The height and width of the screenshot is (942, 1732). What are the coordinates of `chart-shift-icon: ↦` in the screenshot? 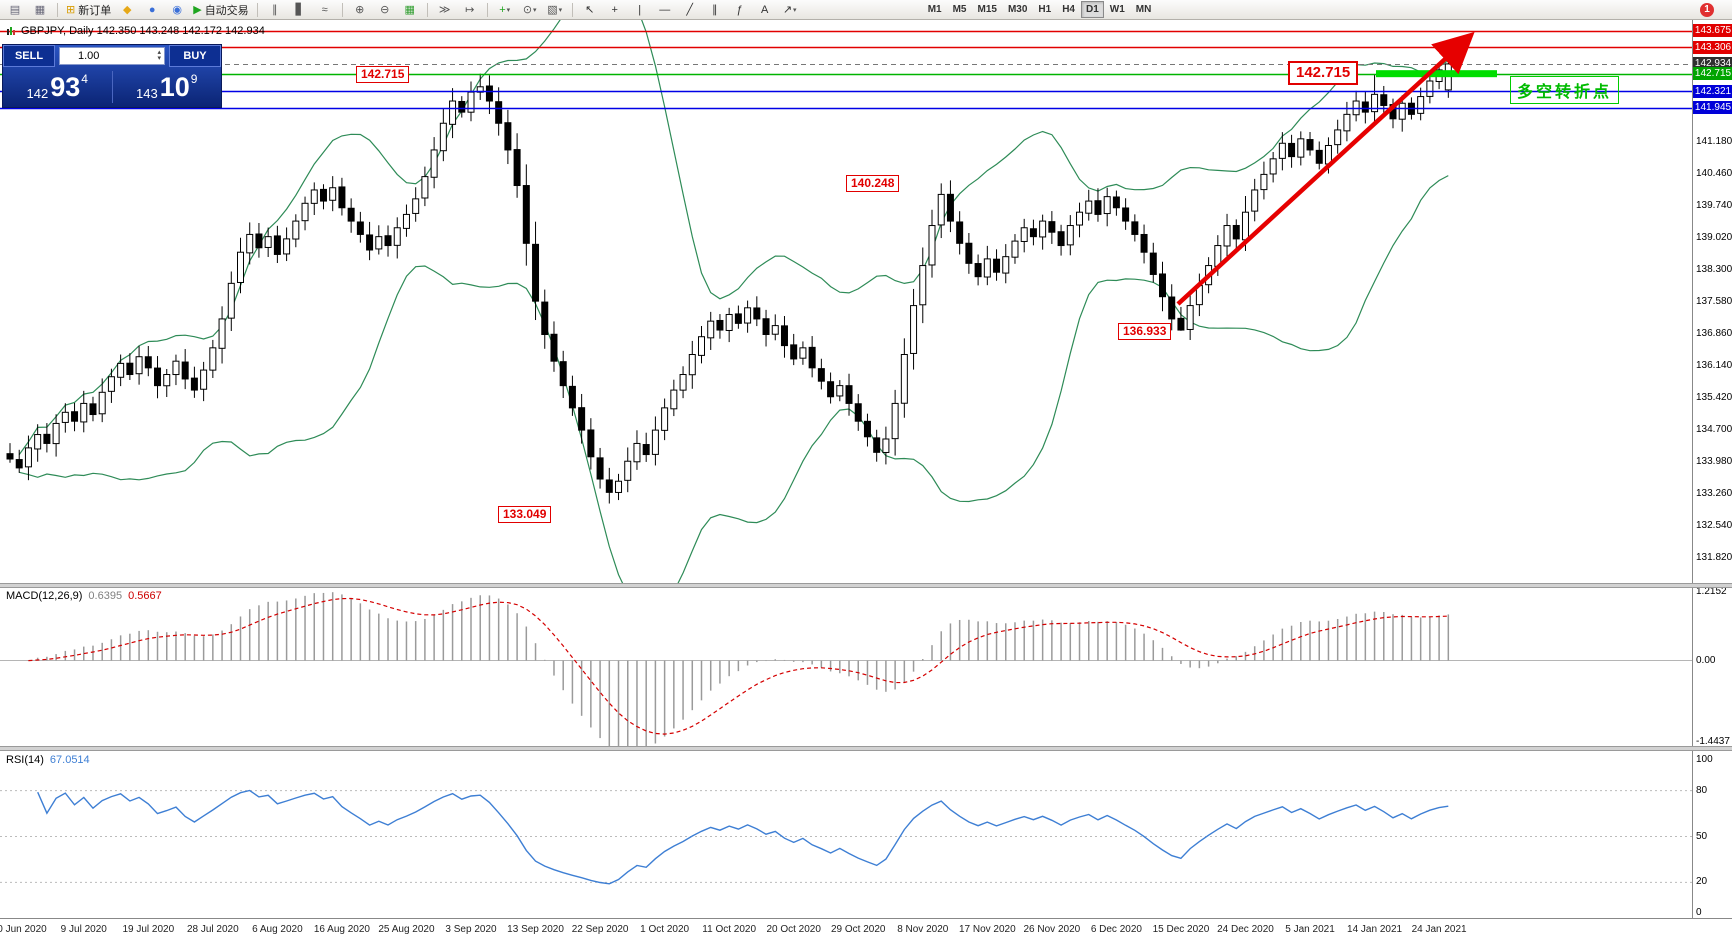 It's located at (470, 9).